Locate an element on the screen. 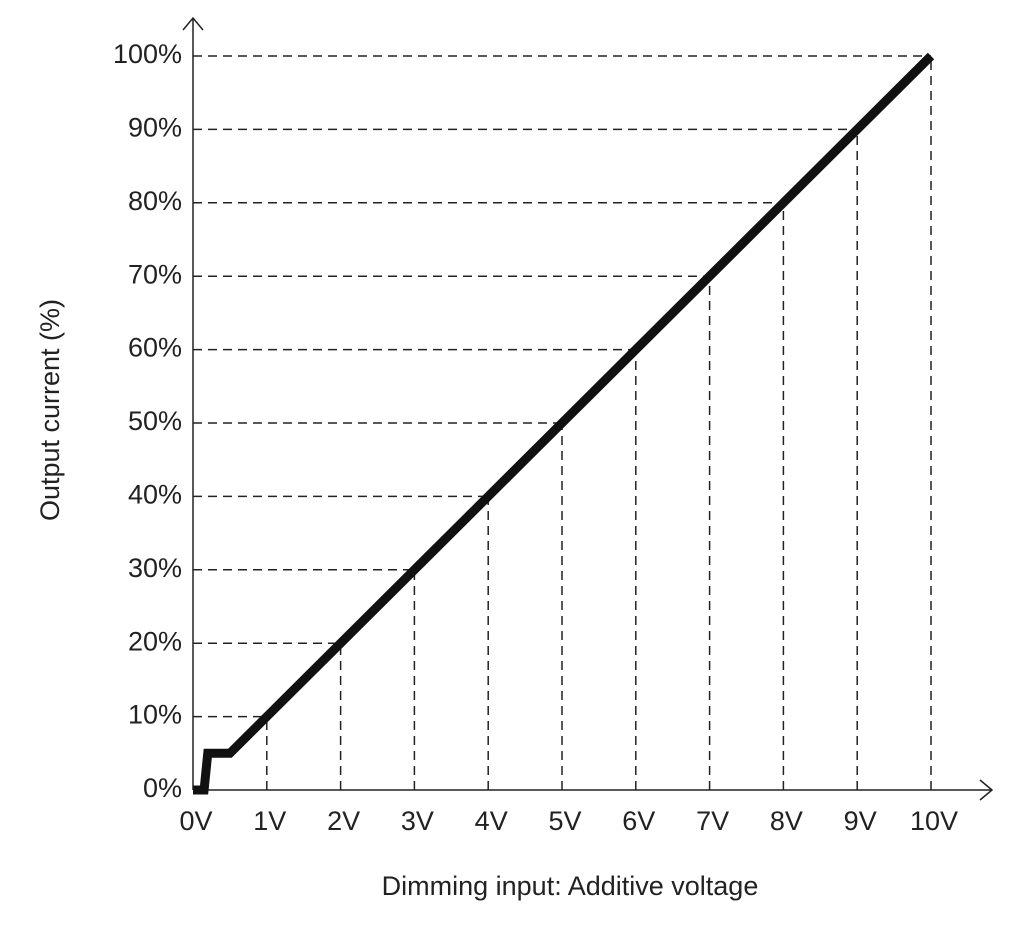 The height and width of the screenshot is (931, 1024). x-tick-label: 3V is located at coordinates (417, 821).